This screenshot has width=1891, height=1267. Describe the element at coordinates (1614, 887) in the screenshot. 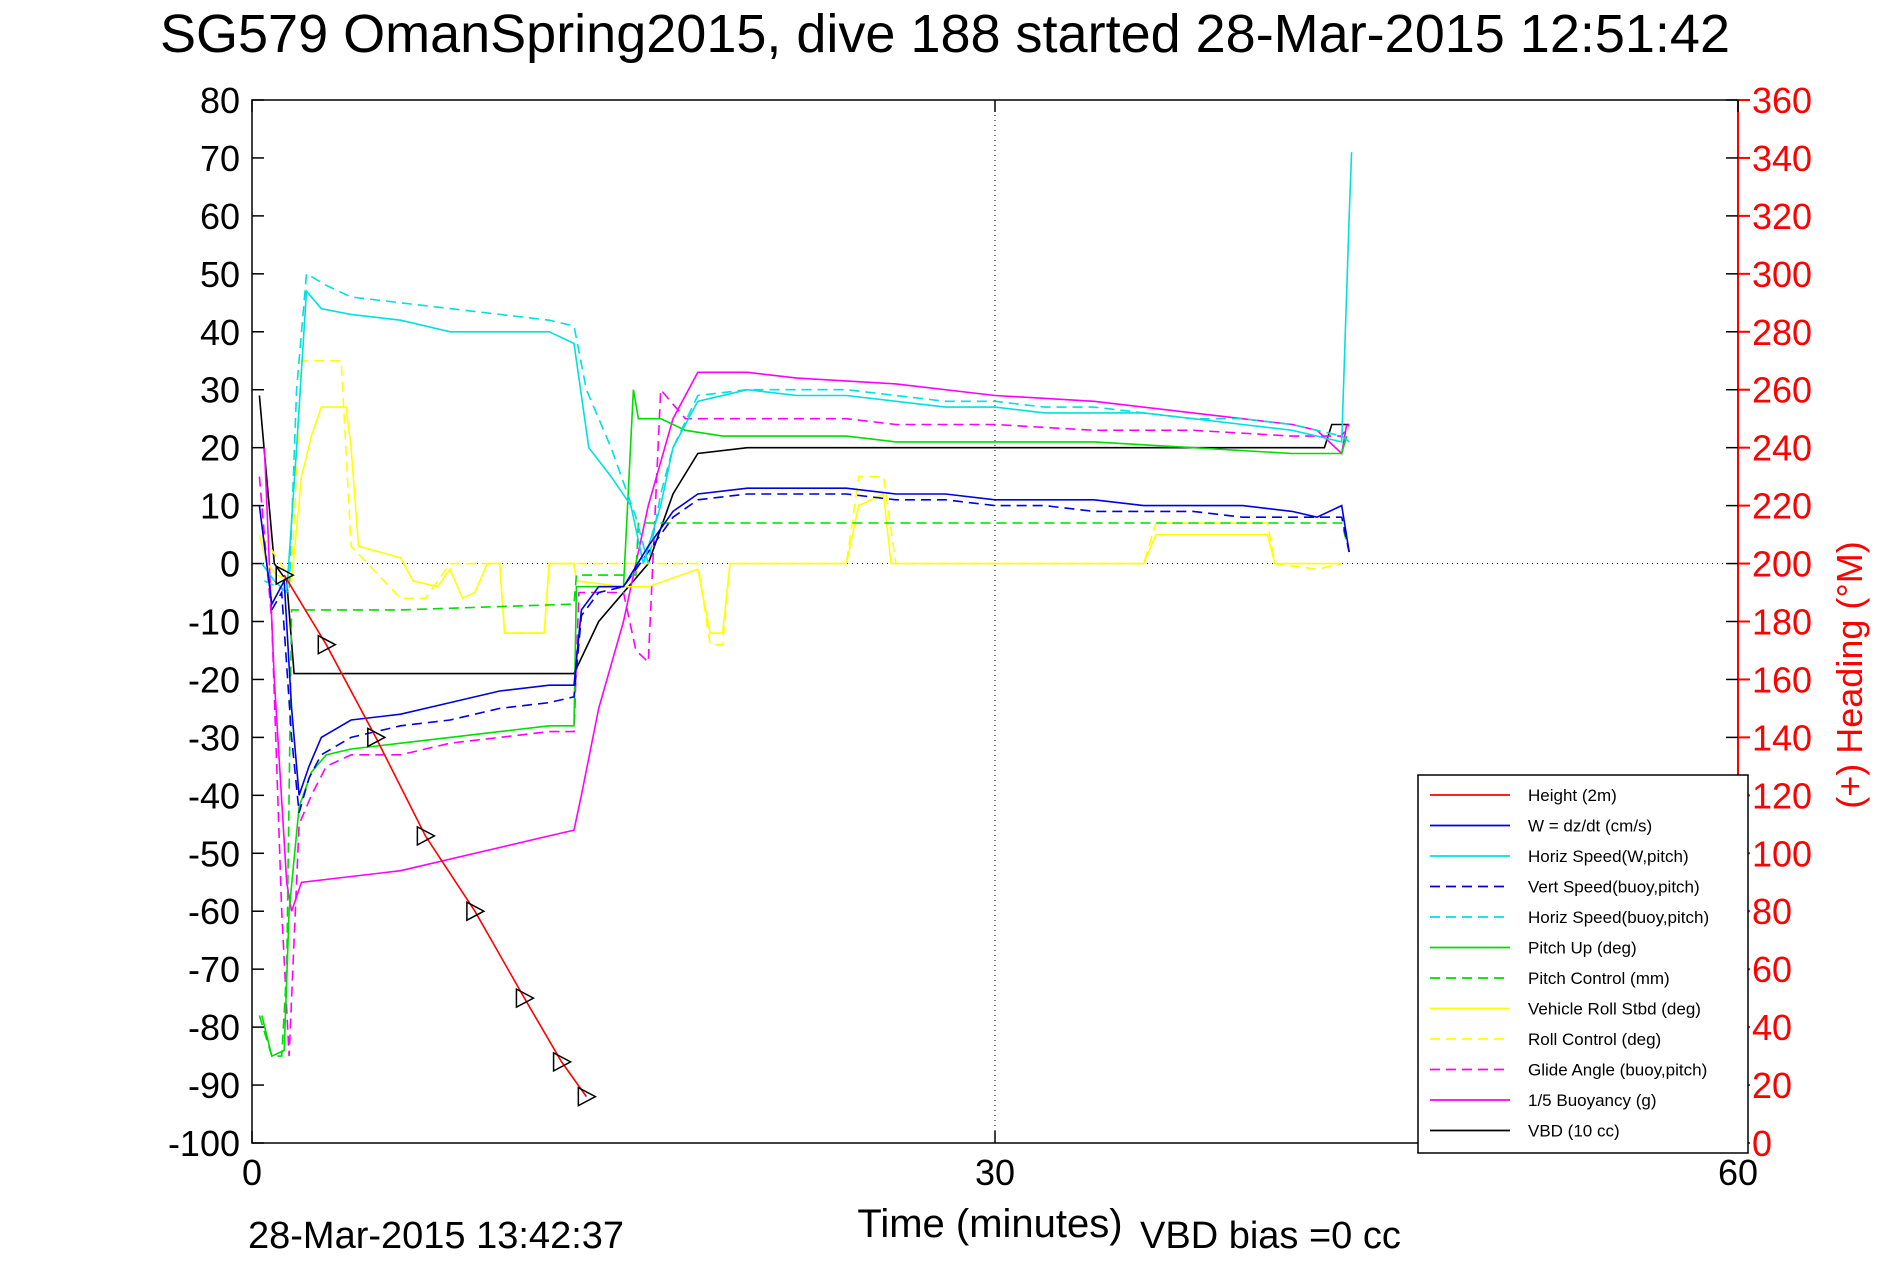

I see `legend-label: Vert Speed(buoy,pitch)` at that location.